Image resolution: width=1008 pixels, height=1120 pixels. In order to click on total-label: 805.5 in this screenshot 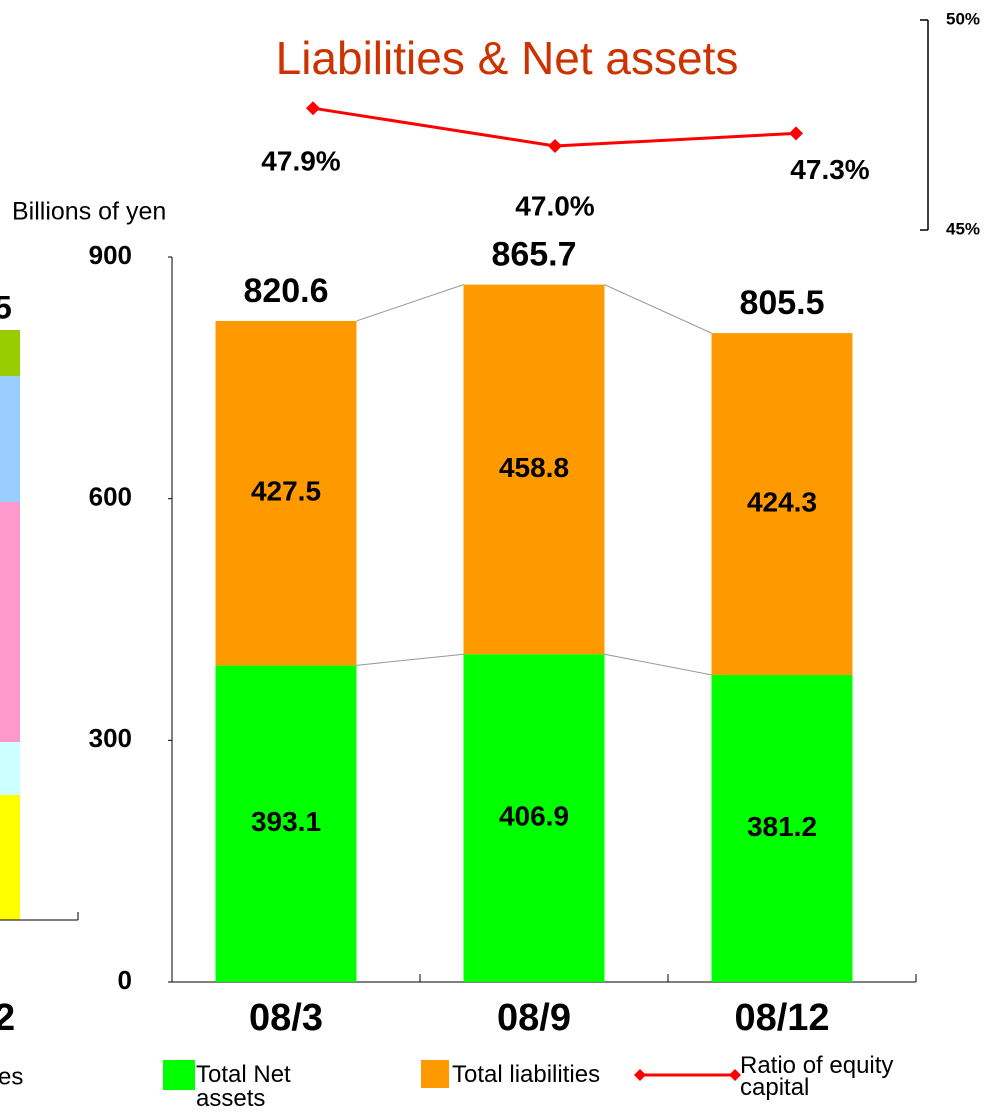, I will do `click(781, 303)`.